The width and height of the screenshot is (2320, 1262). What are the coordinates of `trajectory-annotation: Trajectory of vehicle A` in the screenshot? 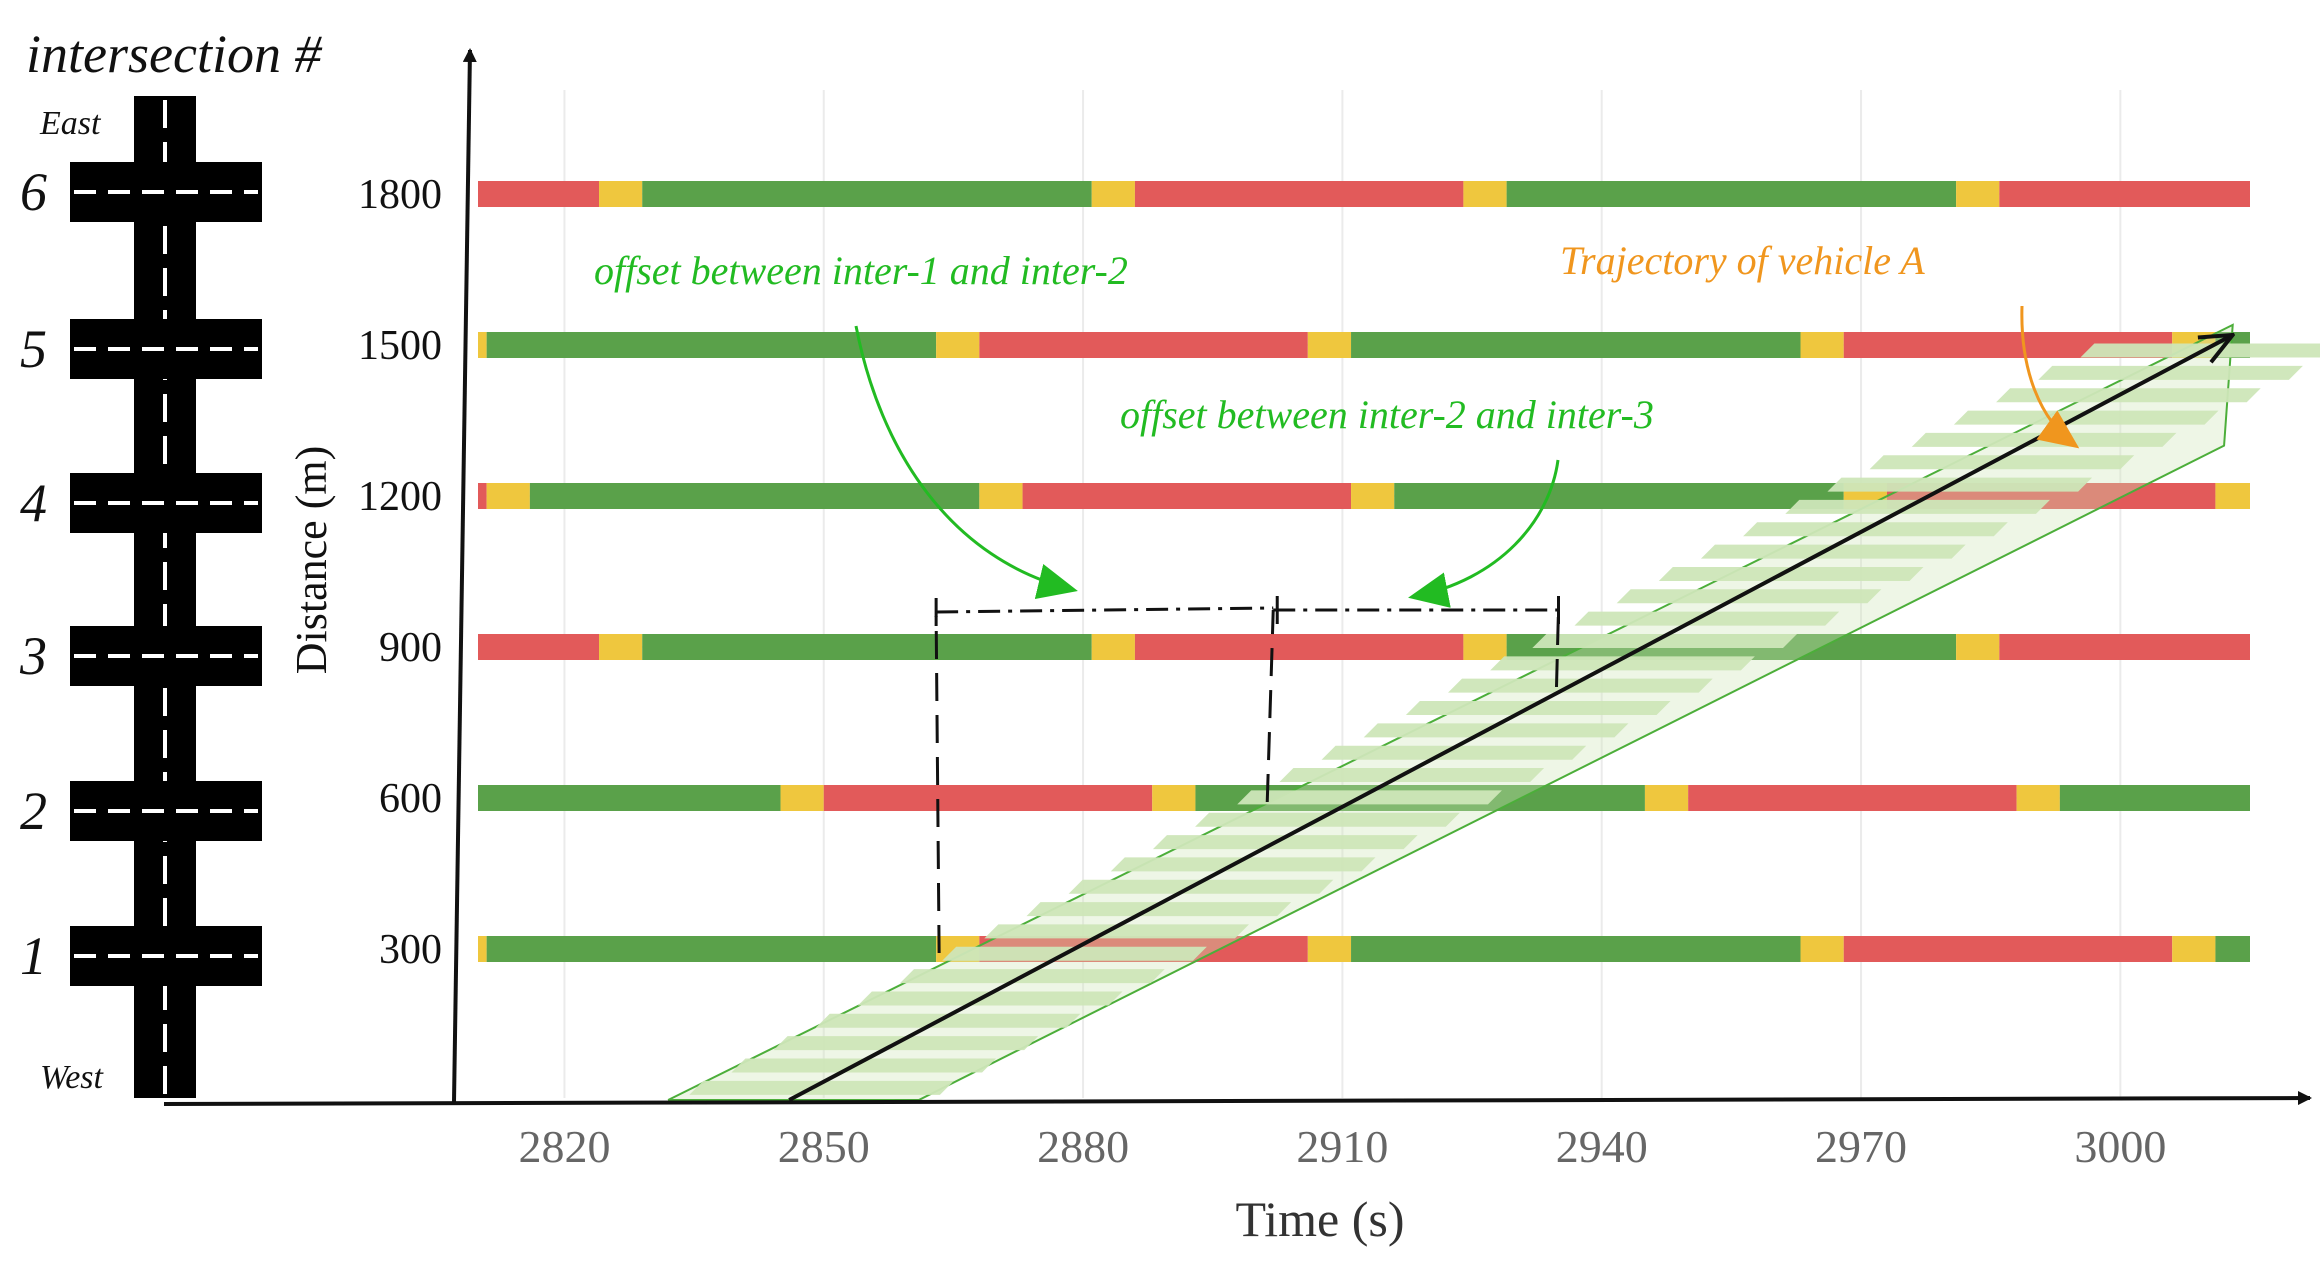 It's located at (1742, 260).